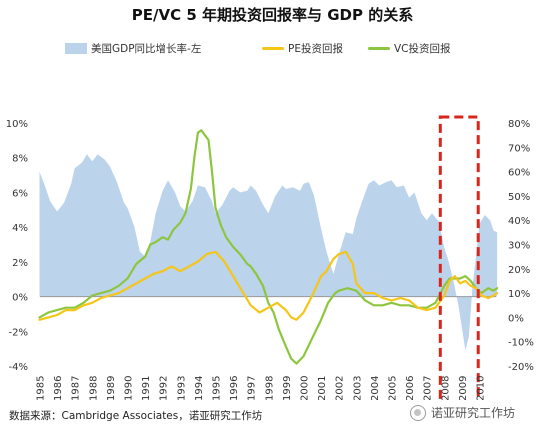 This screenshot has width=545, height=440. What do you see at coordinates (20, 263) in the screenshot?
I see `y-left-tick-label: 2%` at bounding box center [20, 263].